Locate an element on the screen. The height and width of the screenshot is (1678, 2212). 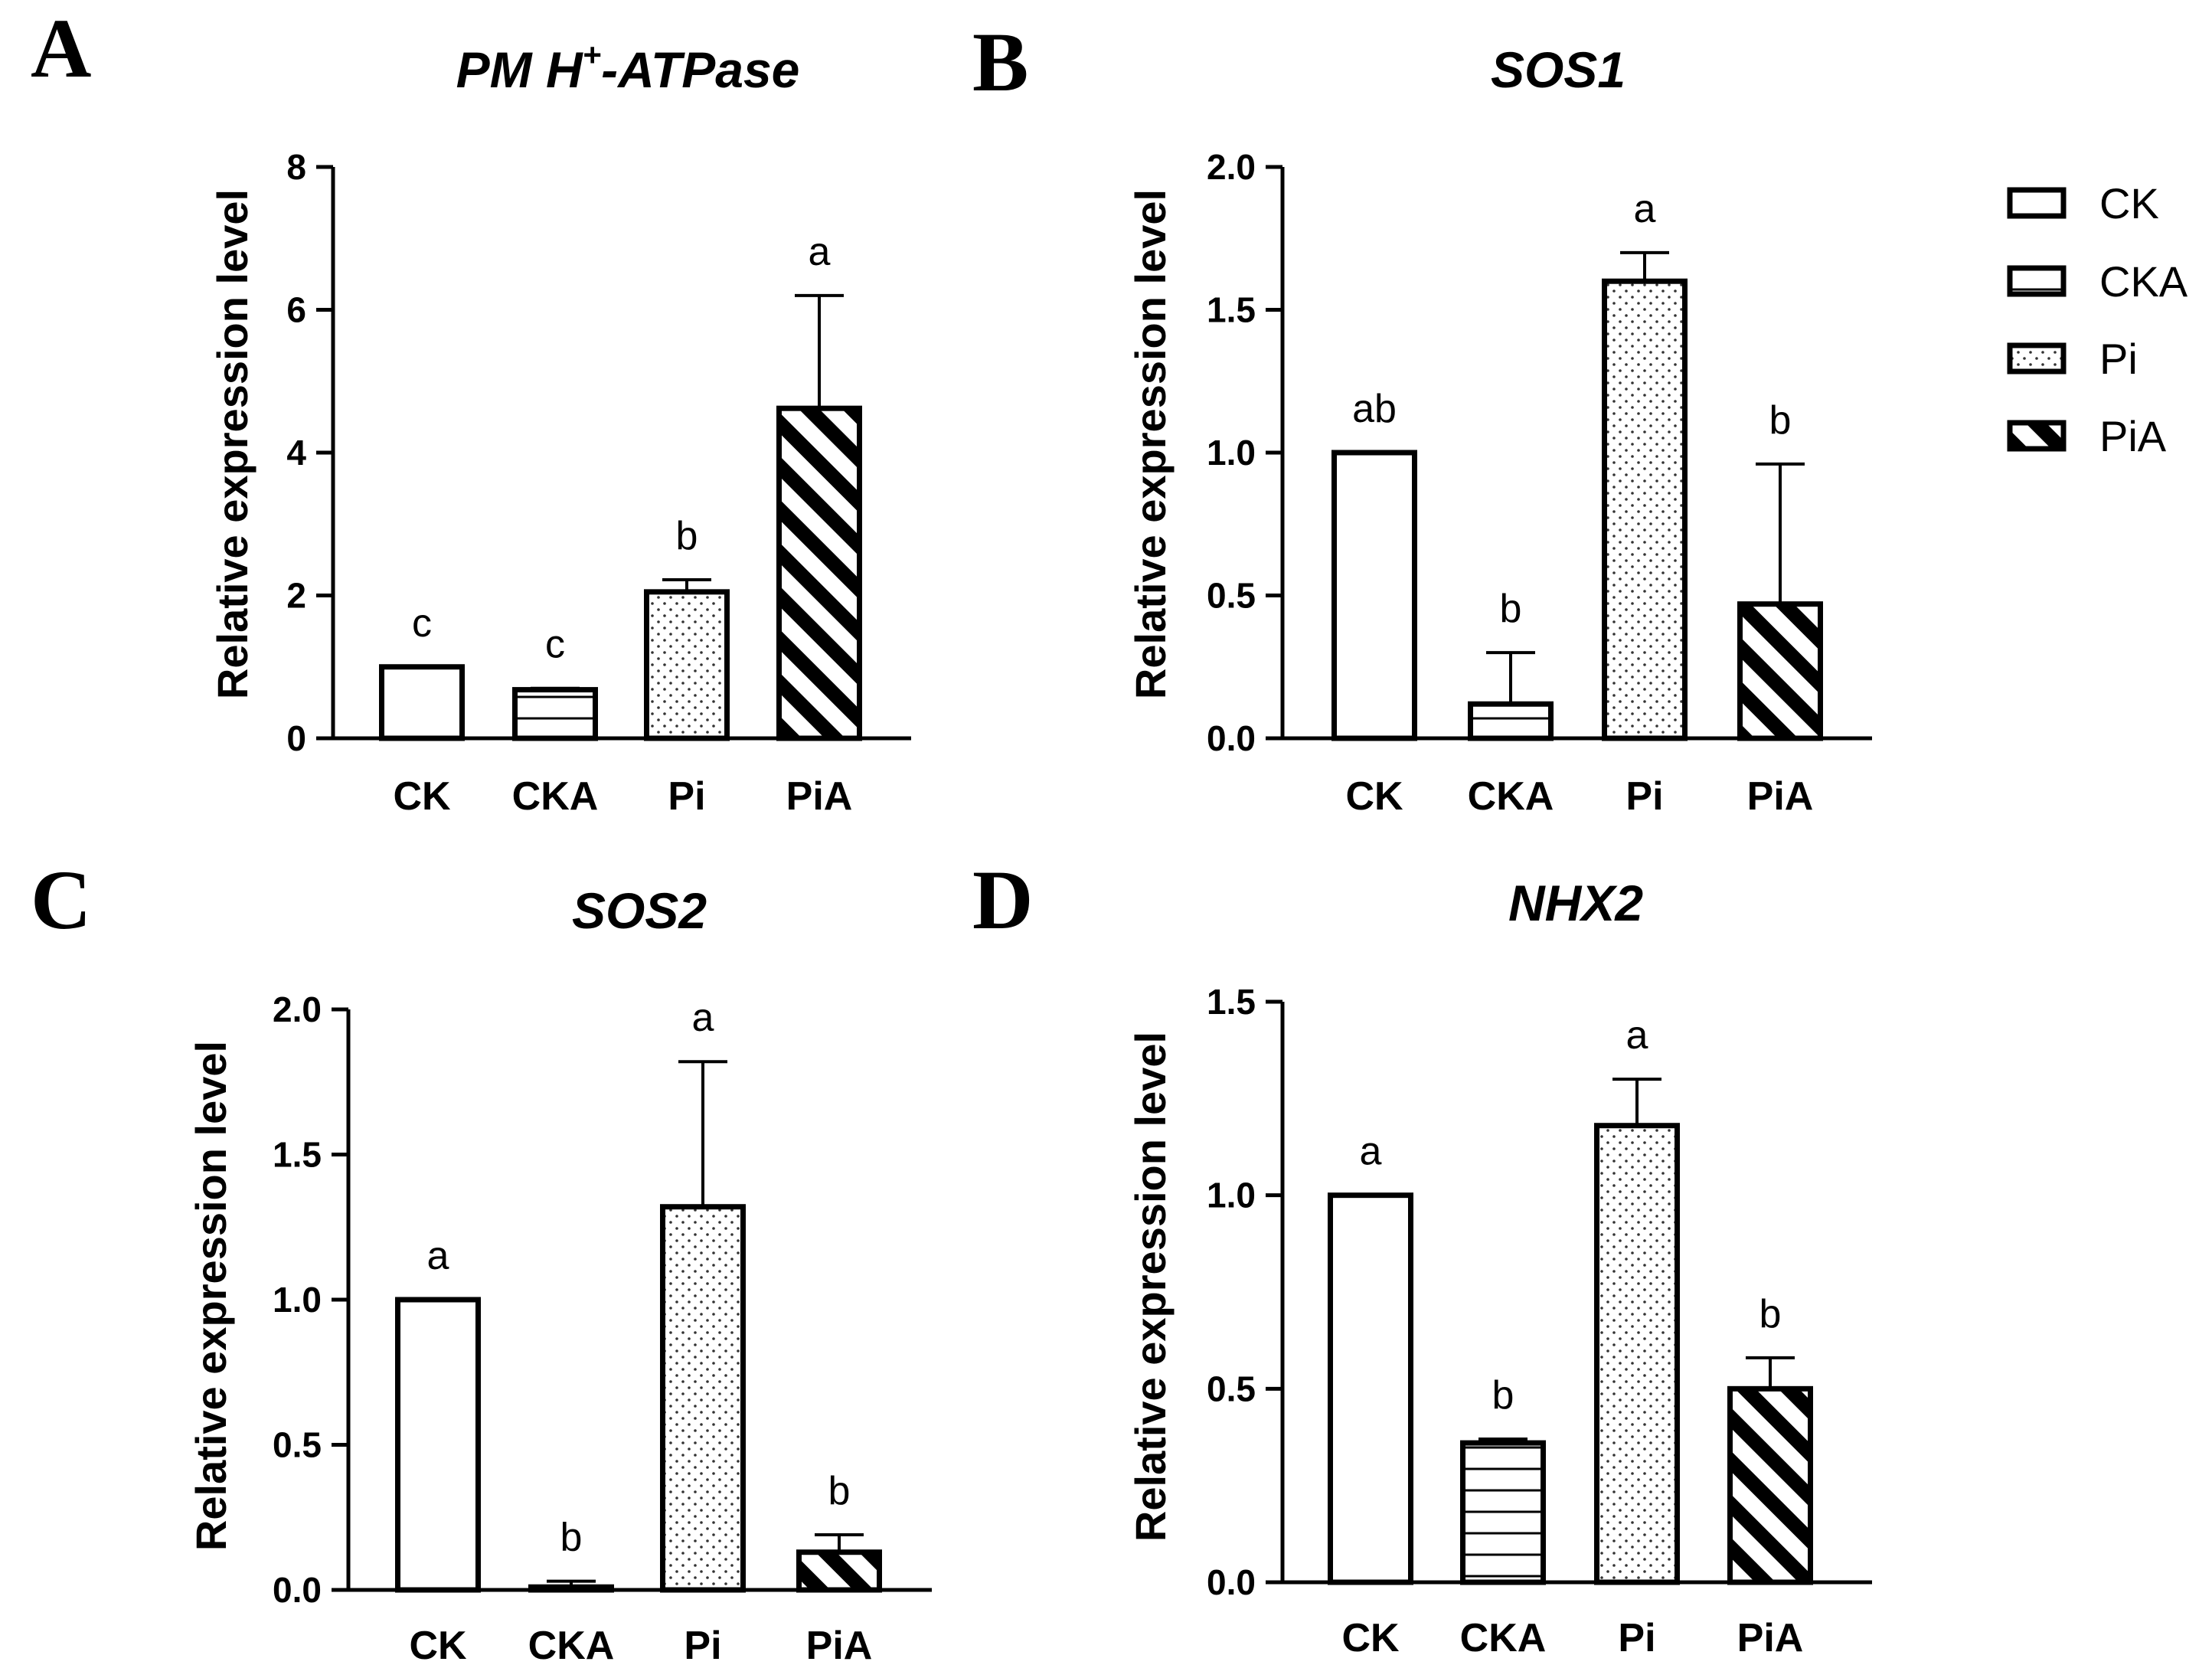
panel-b-bar-pia is located at coordinates (1780, 671).